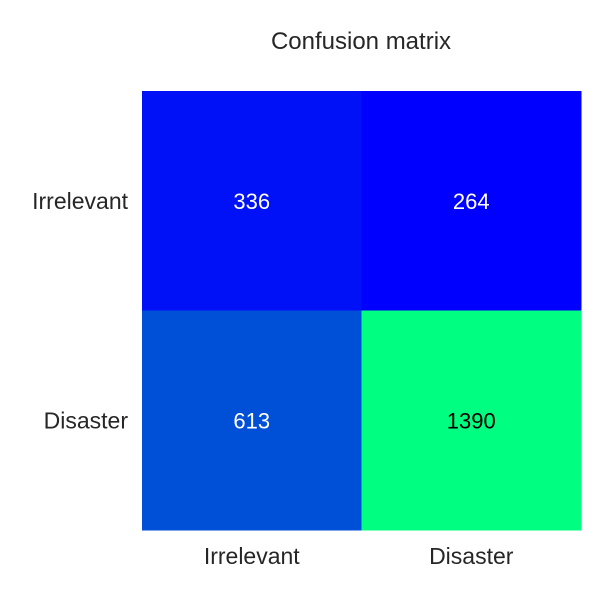 Image resolution: width=600 pixels, height=605 pixels. I want to click on heatmap-cell-irrelevant-disaster, so click(471, 201).